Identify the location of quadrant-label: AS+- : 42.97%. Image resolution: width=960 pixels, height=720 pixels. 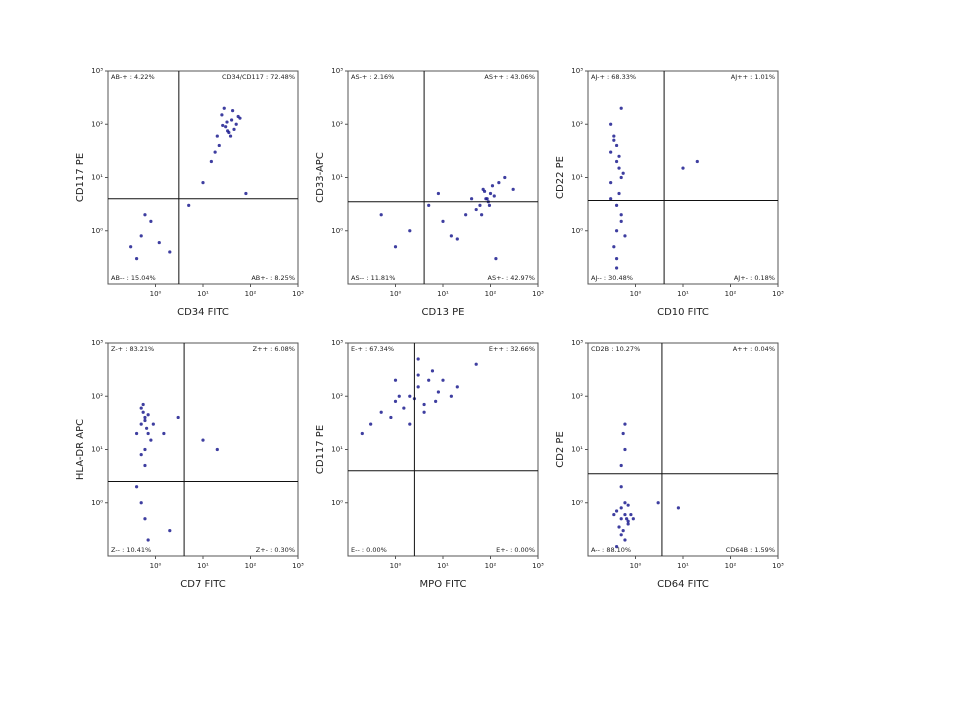
(511, 278).